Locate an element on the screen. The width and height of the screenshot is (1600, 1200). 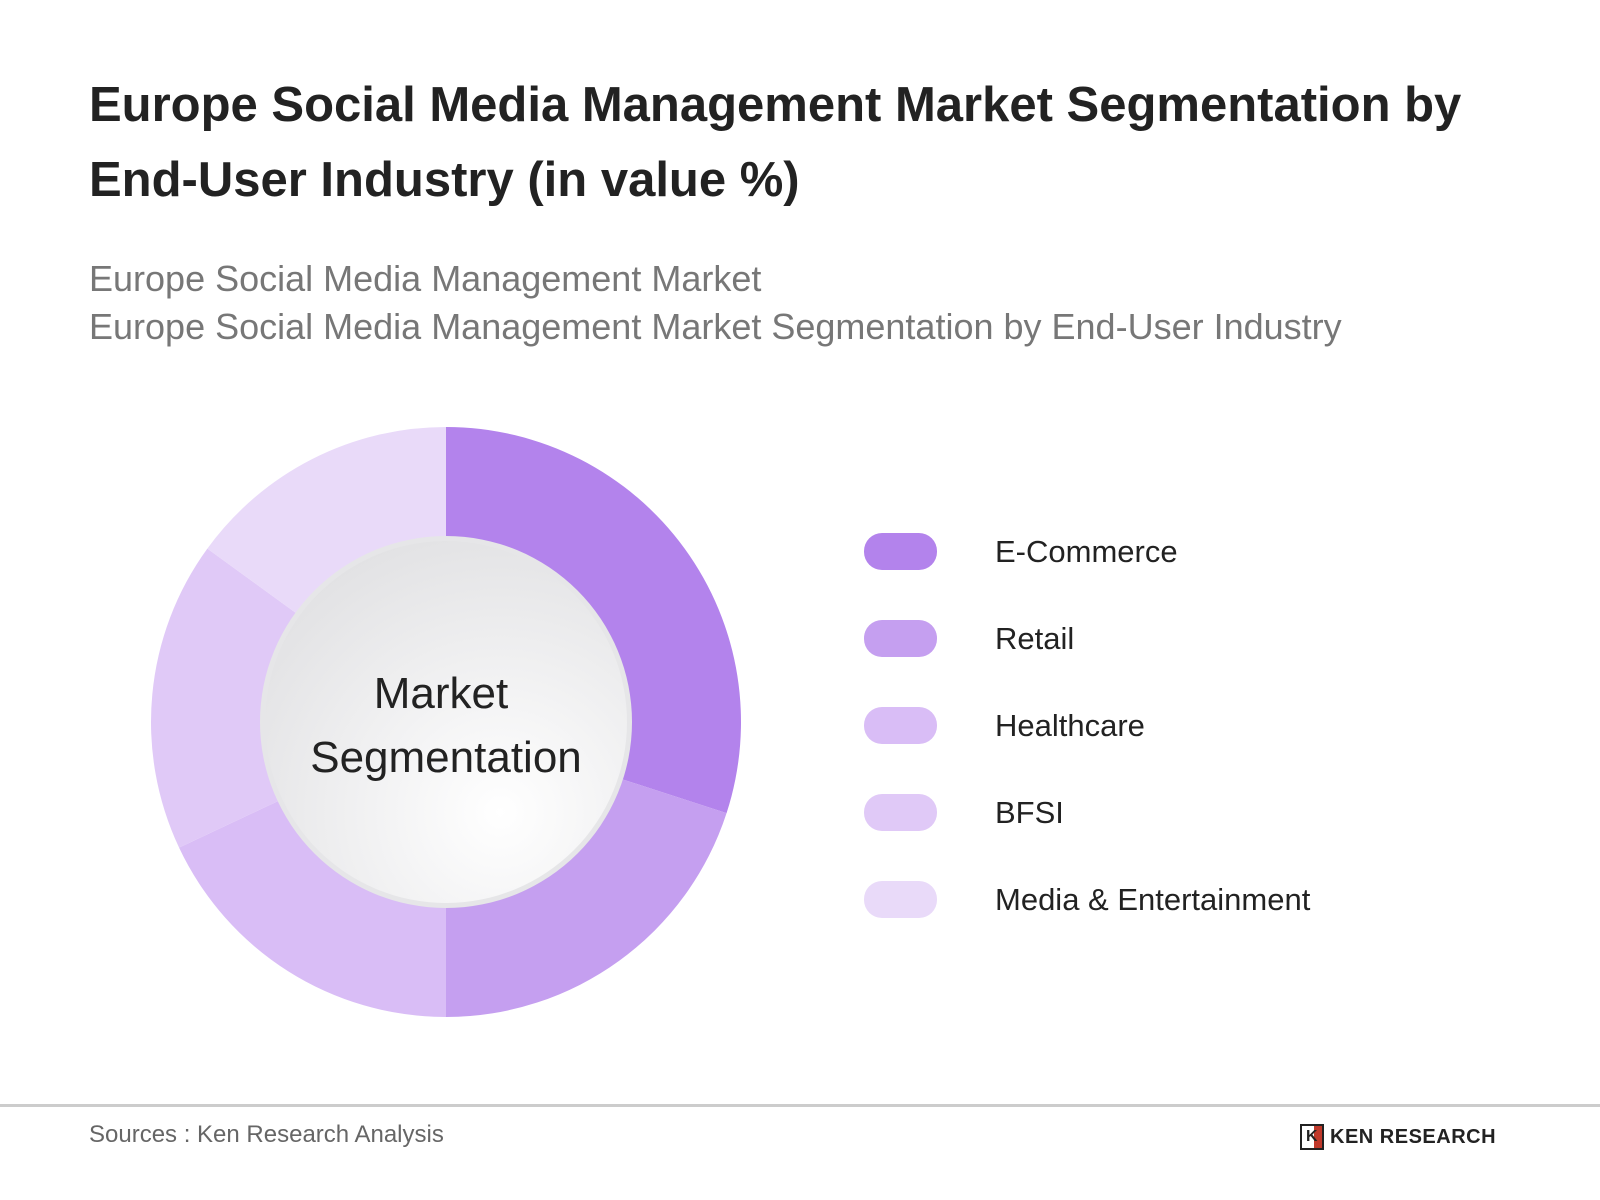
legend-item: Media & Entertainment is located at coordinates (1087, 899).